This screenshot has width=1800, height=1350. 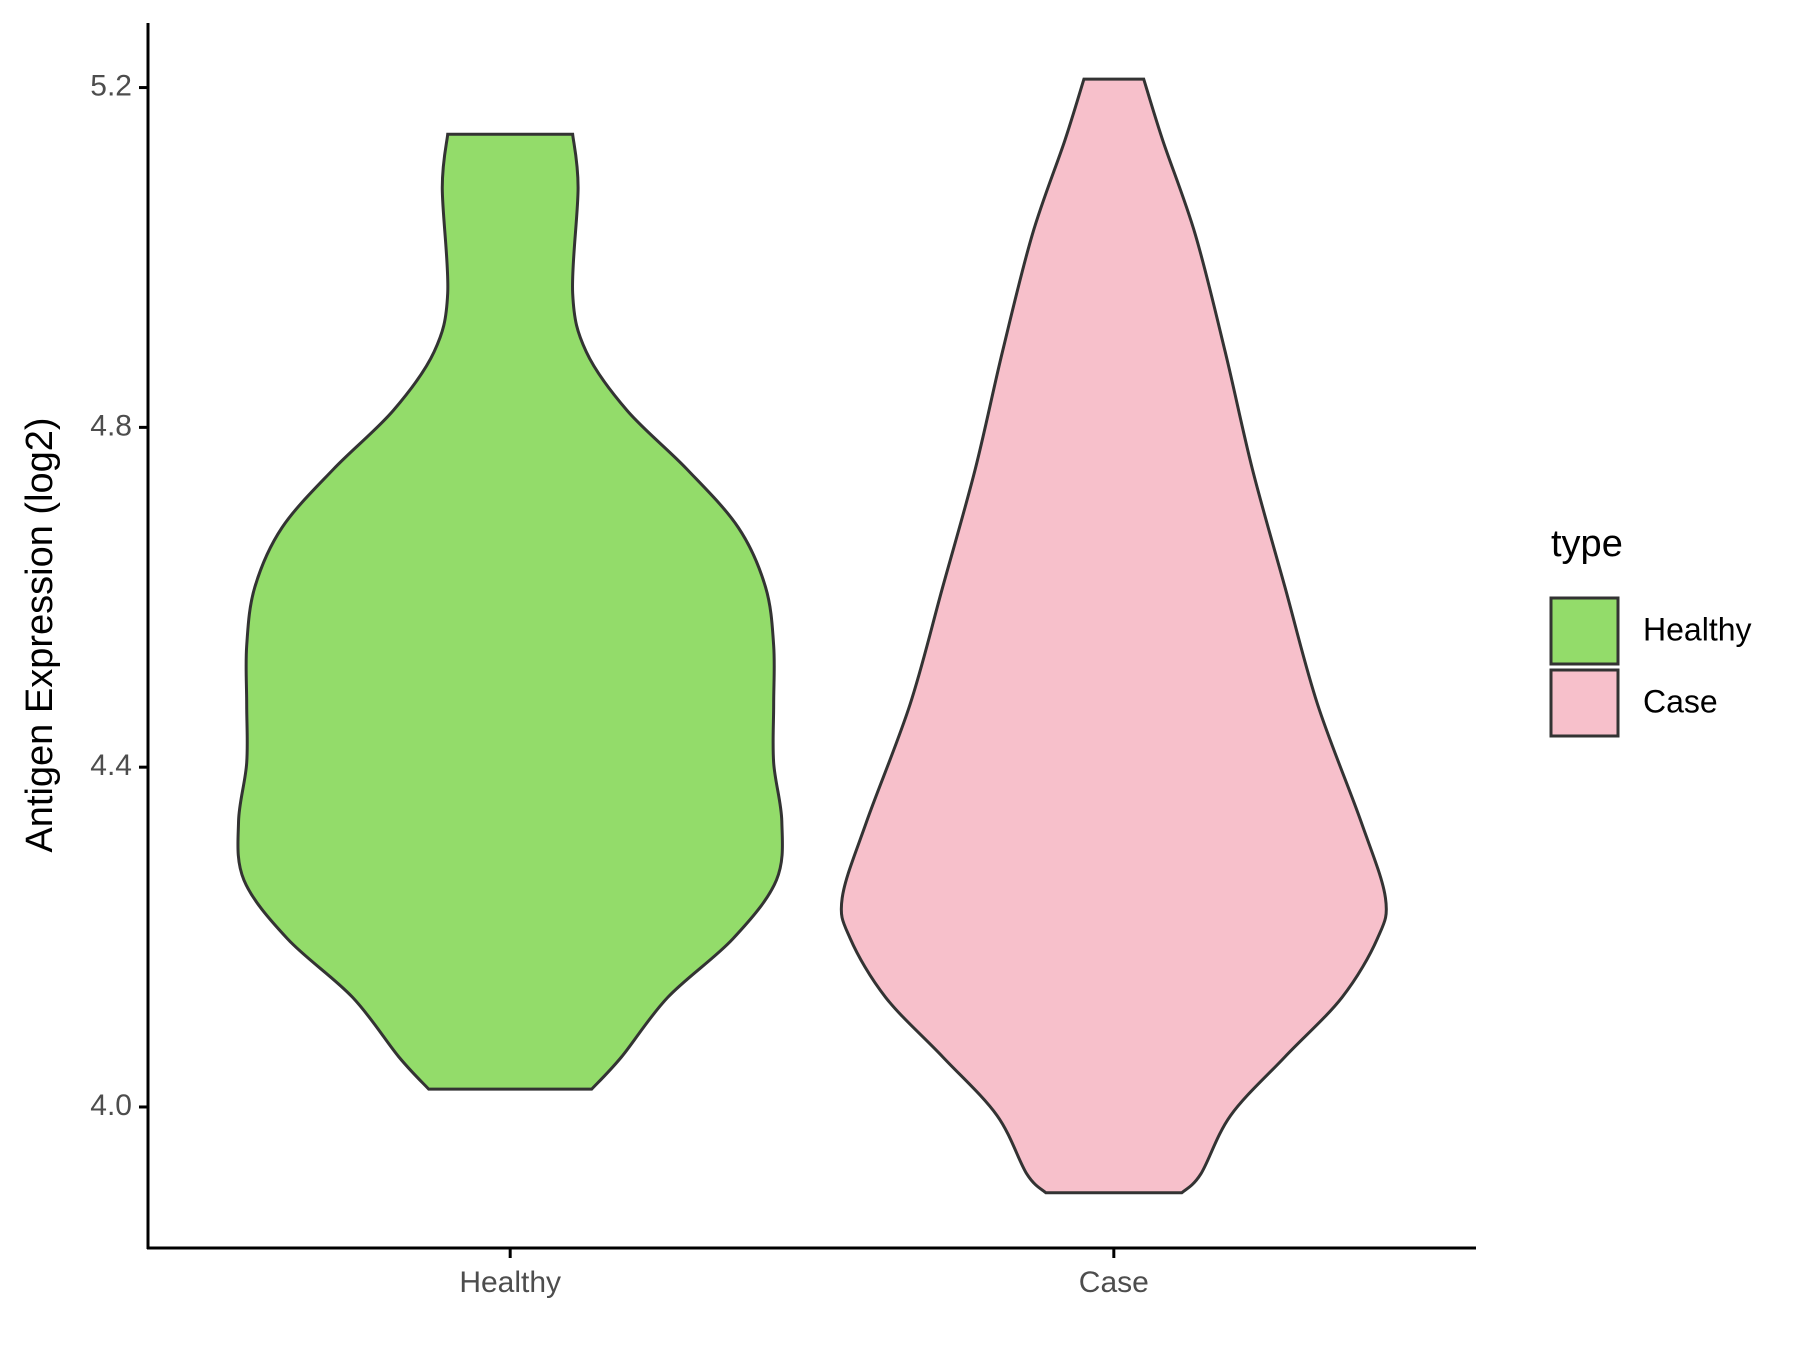 What do you see at coordinates (111, 85) in the screenshot?
I see `y-tick-label: 5.2` at bounding box center [111, 85].